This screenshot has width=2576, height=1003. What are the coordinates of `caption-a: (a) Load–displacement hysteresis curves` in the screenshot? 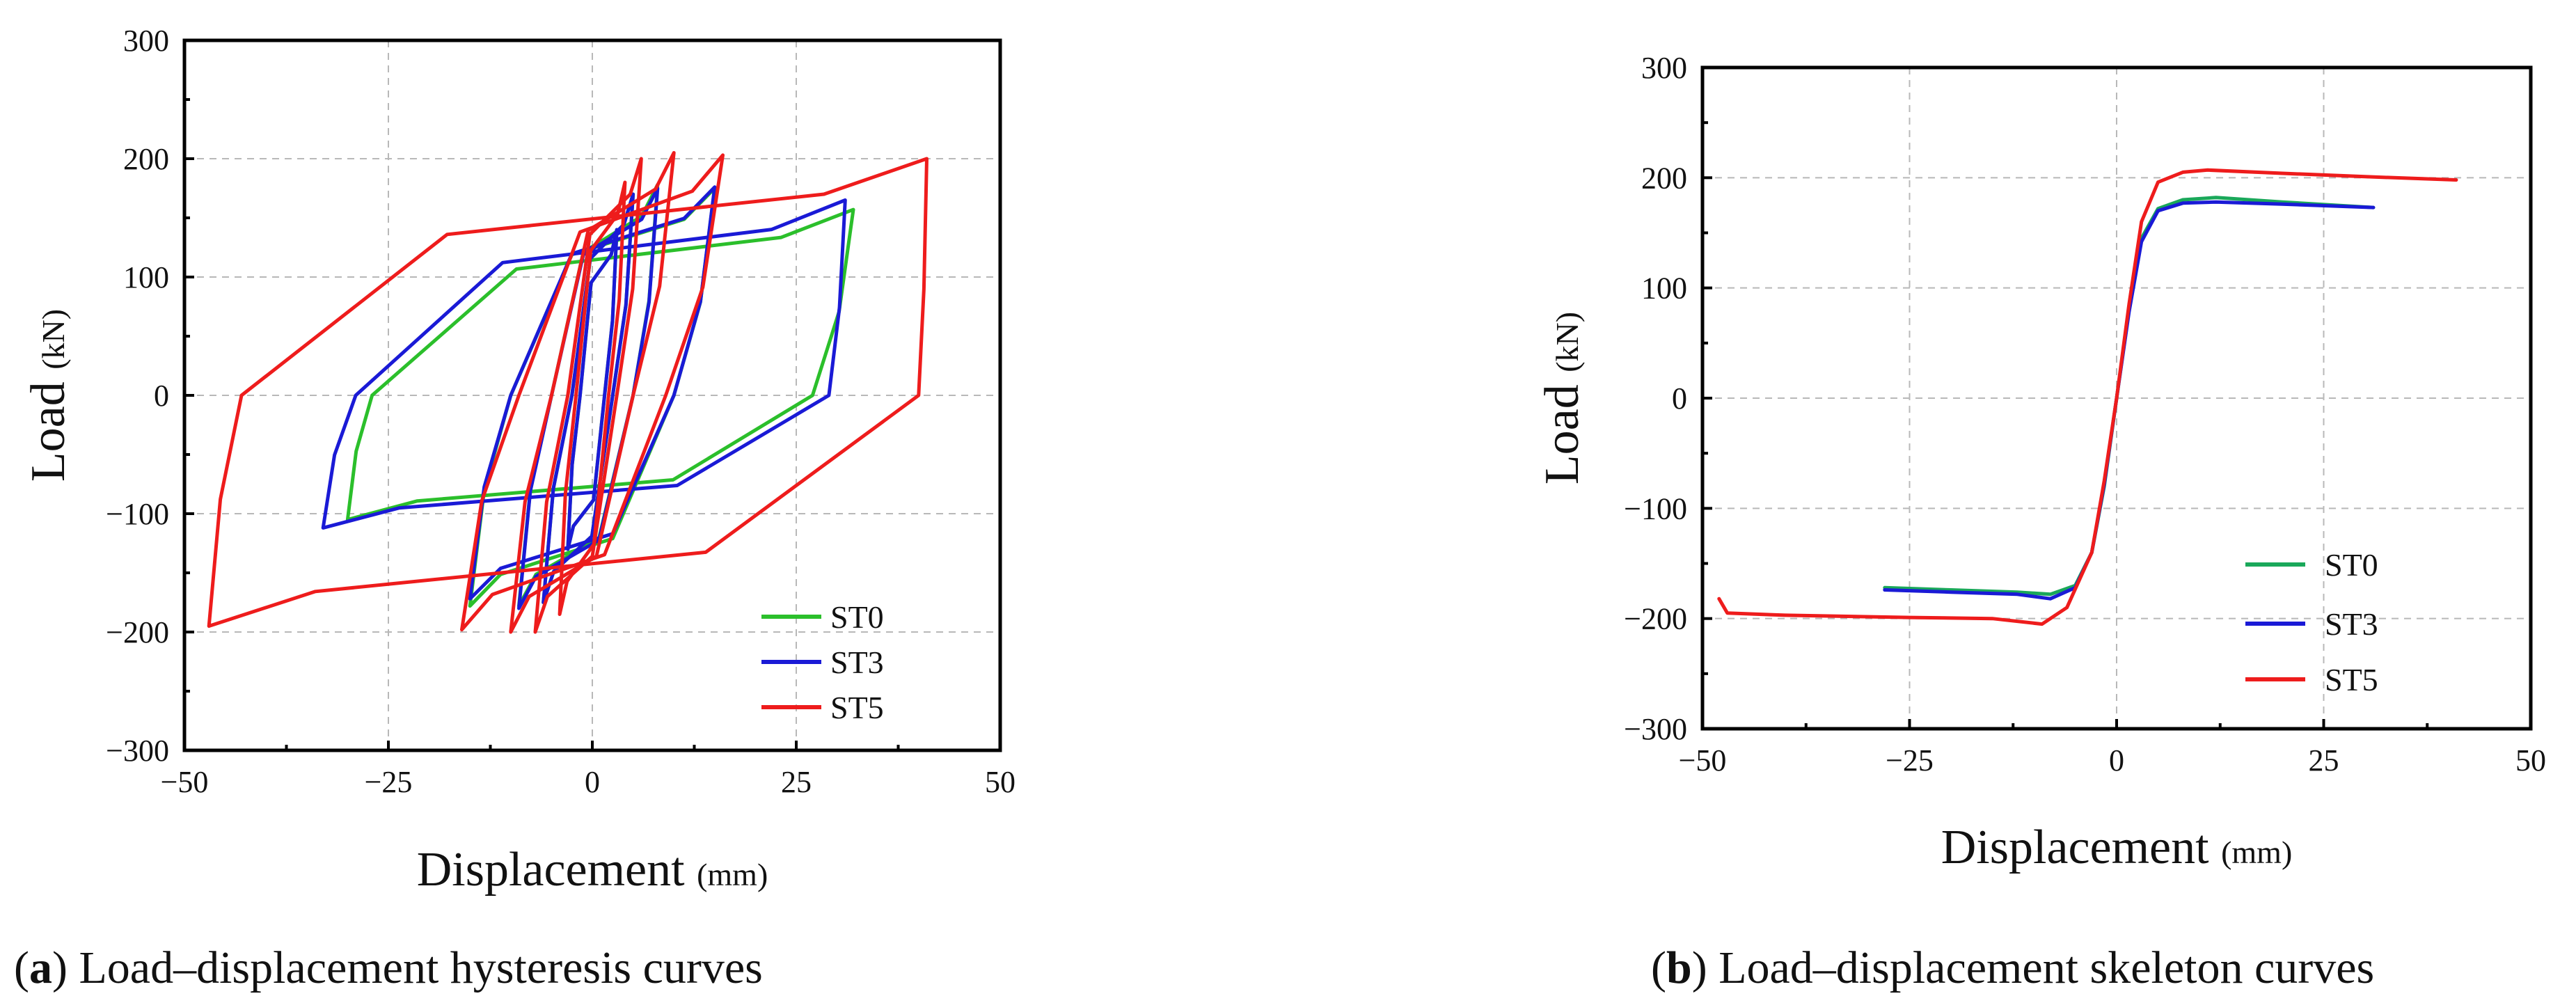 It's located at (388, 967).